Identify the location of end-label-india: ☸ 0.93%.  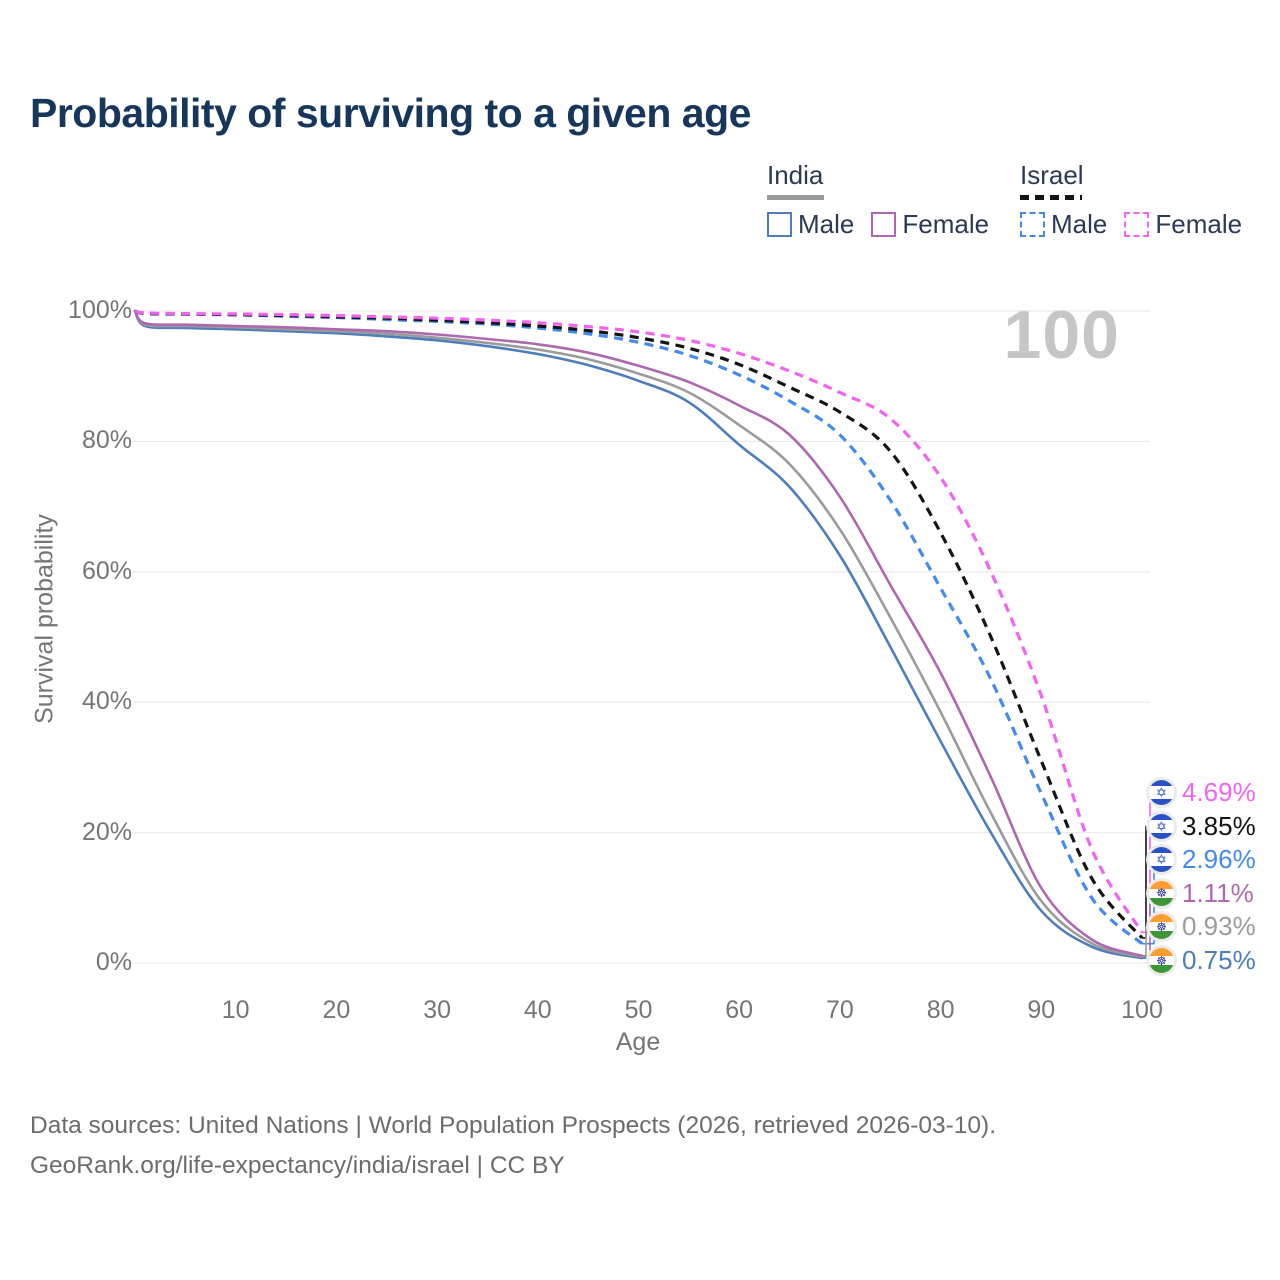
(1202, 926).